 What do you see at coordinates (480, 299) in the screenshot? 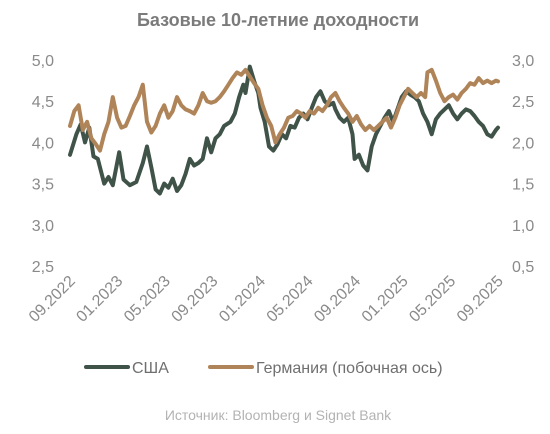
I see `x-tick-label: 09.2025` at bounding box center [480, 299].